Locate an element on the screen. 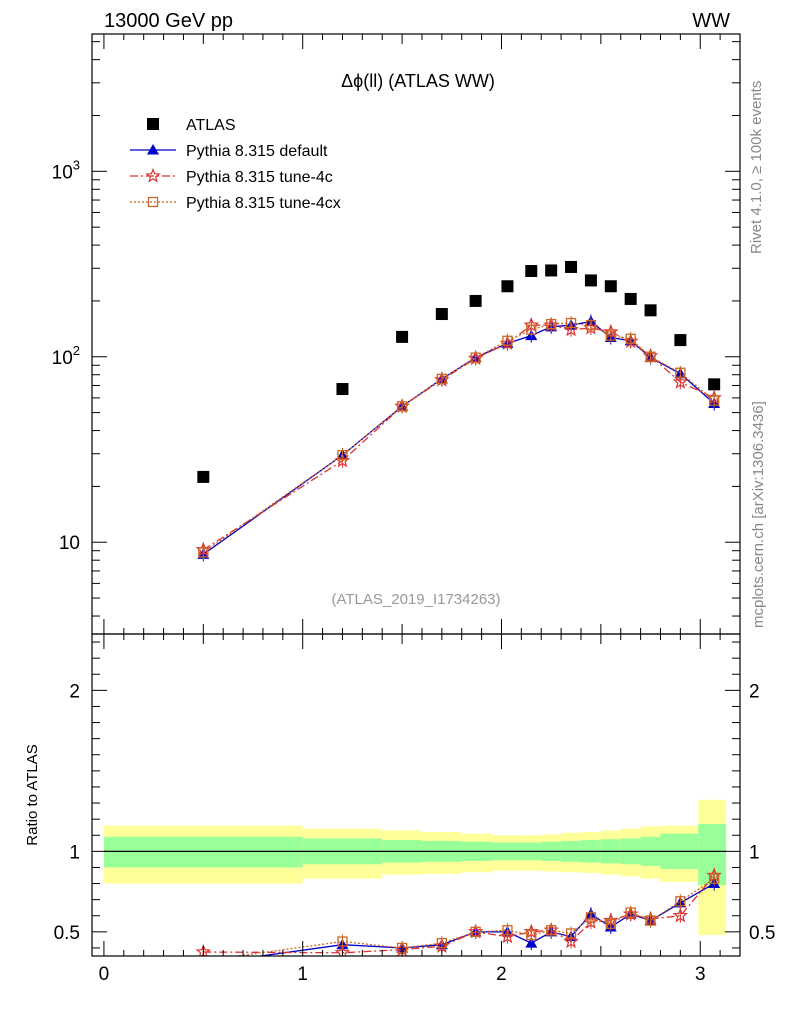 The image size is (786, 1024). y-tick-label-main: 10 is located at coordinates (69, 543).